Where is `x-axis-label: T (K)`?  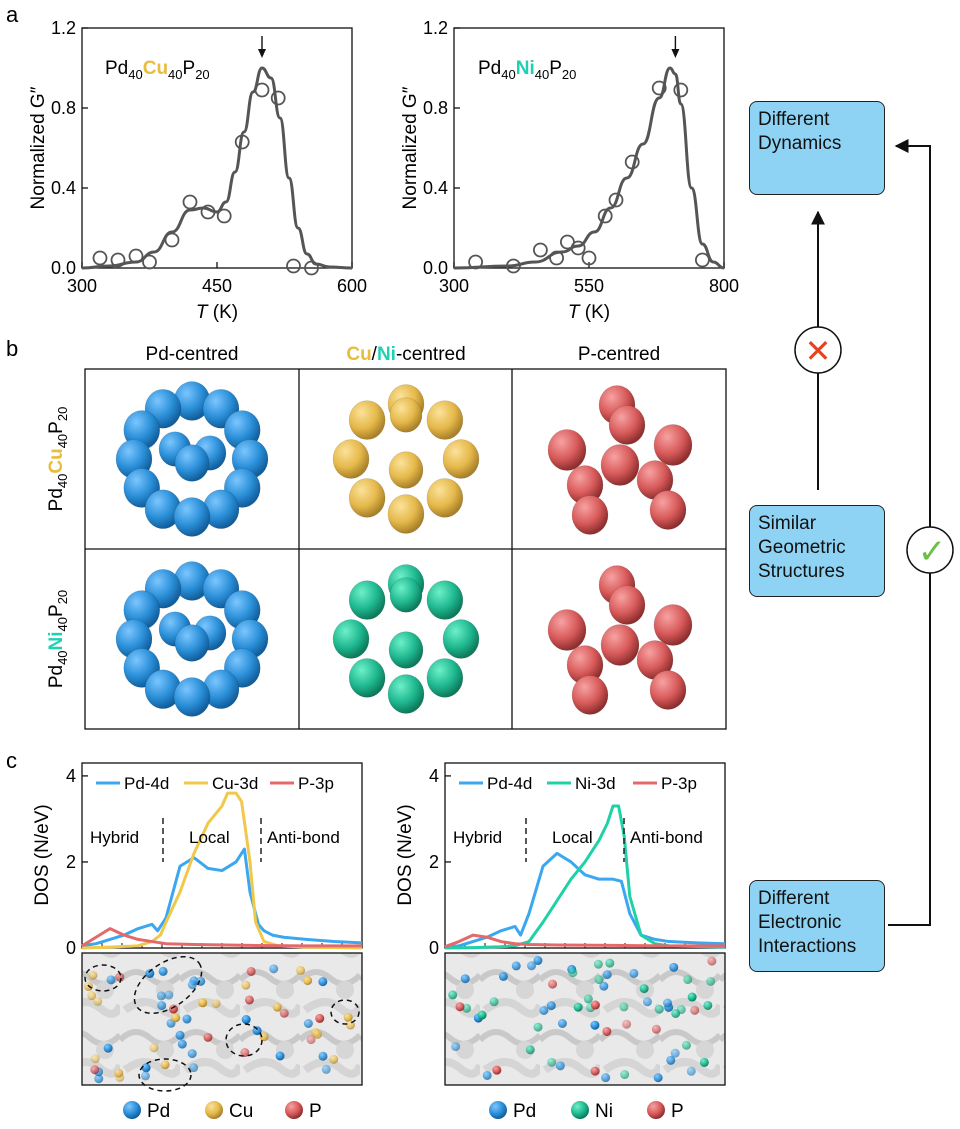 x-axis-label: T (K) is located at coordinates (589, 312).